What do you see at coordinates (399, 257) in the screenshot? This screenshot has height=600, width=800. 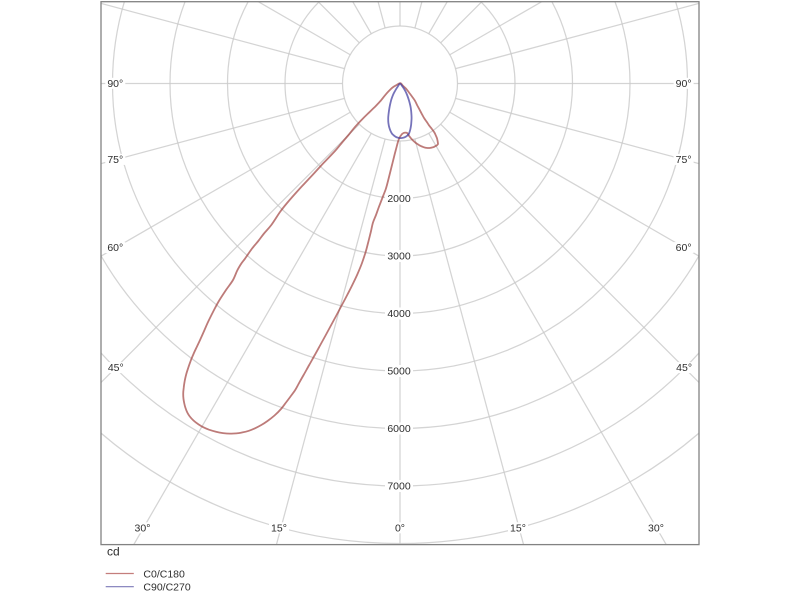 I see `svg-text: 3000` at bounding box center [399, 257].